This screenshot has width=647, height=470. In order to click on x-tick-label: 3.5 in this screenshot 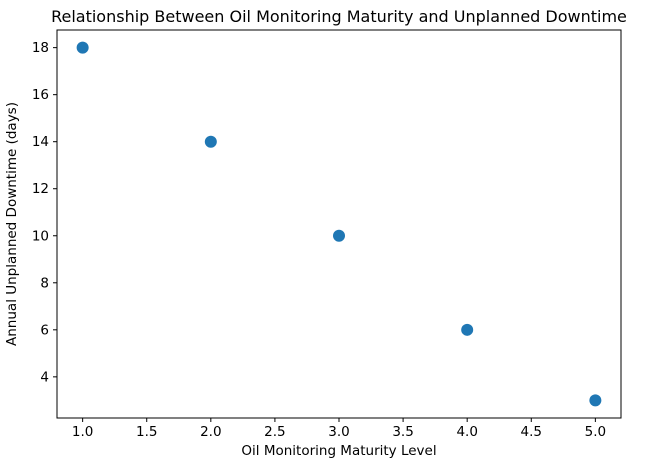, I will do `click(402, 432)`.